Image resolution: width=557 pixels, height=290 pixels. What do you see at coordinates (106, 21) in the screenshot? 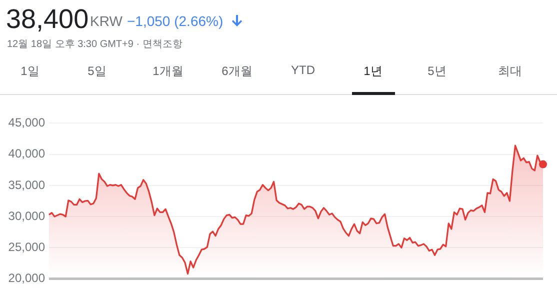
I see `text: KRW` at bounding box center [106, 21].